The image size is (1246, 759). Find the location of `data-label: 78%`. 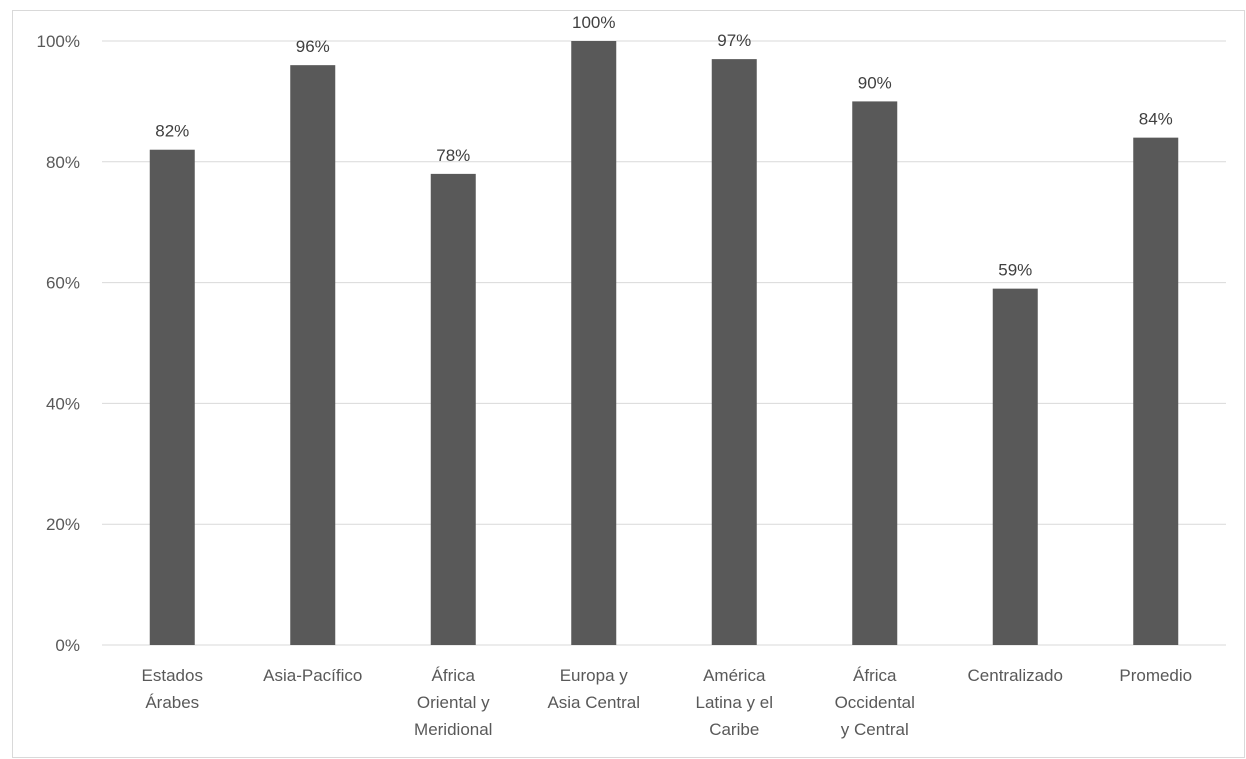

data-label: 78% is located at coordinates (453, 155).